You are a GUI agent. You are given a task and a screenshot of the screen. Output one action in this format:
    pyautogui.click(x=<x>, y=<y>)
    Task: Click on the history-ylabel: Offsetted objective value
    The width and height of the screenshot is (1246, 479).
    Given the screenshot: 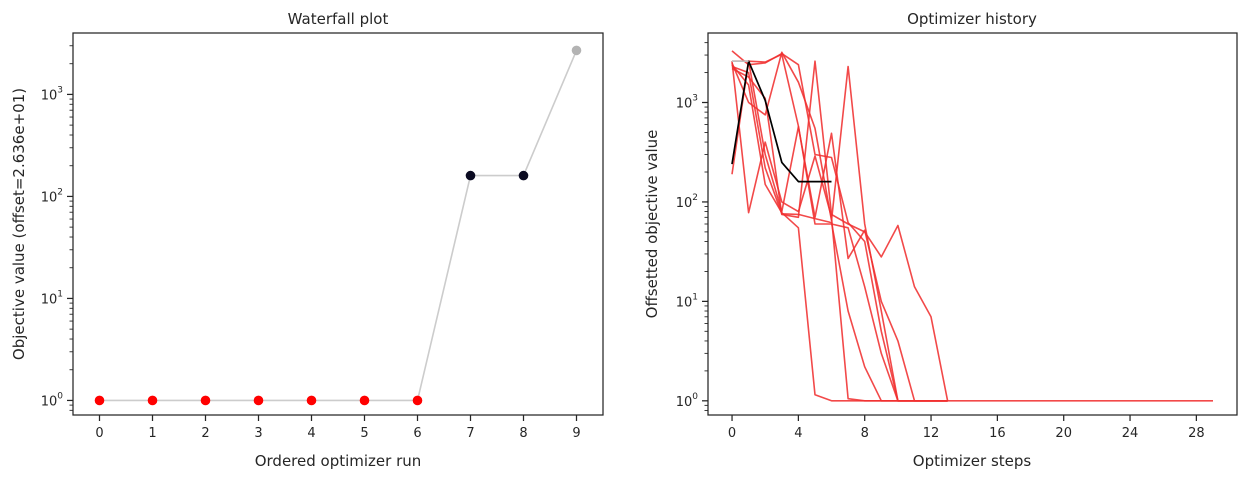 What is the action you would take?
    pyautogui.click(x=652, y=224)
    